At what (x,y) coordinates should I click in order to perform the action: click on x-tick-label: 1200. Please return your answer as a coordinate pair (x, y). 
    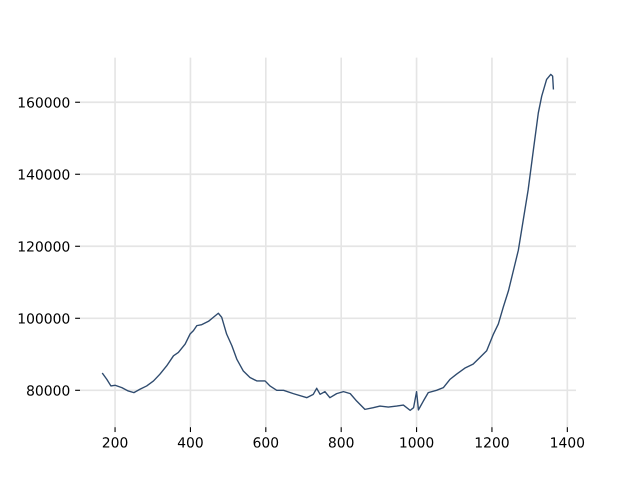
    Looking at the image, I should click on (492, 442).